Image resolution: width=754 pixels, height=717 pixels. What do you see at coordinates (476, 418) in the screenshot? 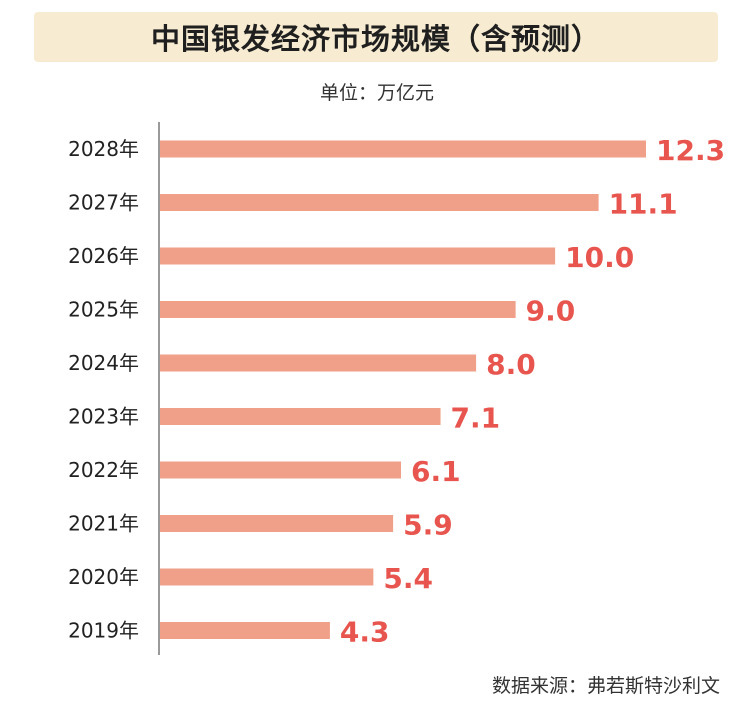
I see `value-label: 7.1` at bounding box center [476, 418].